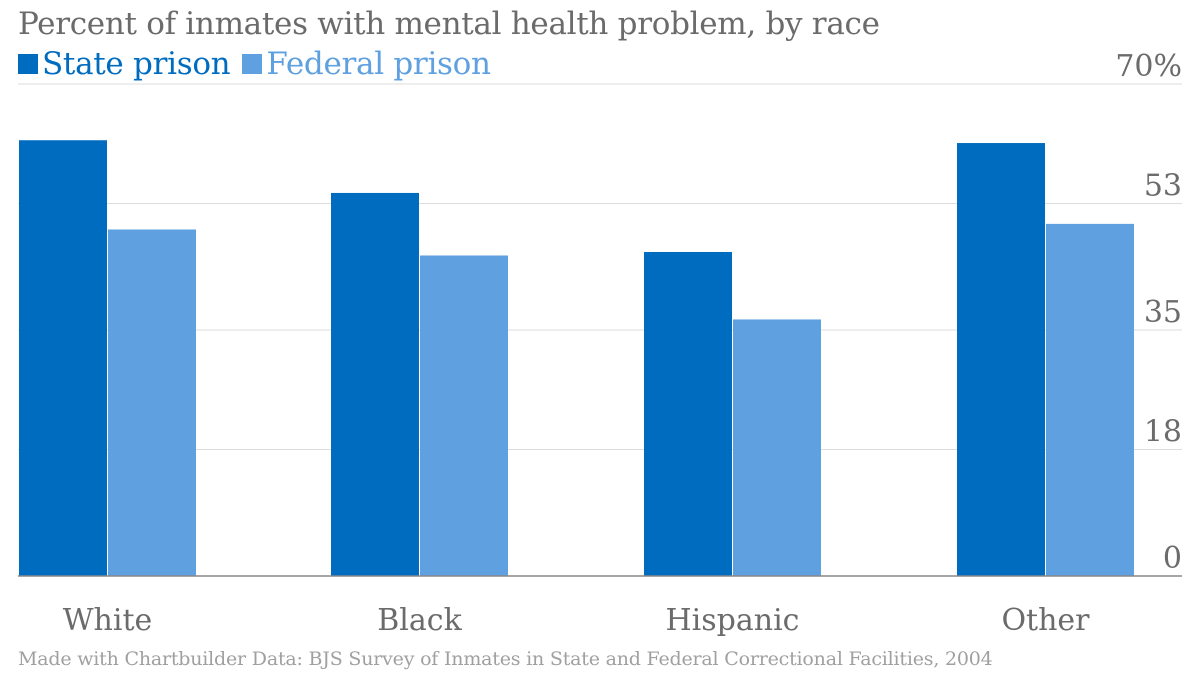 The height and width of the screenshot is (676, 1200). Describe the element at coordinates (28, 64) in the screenshot. I see `legend-swatch-state` at that location.